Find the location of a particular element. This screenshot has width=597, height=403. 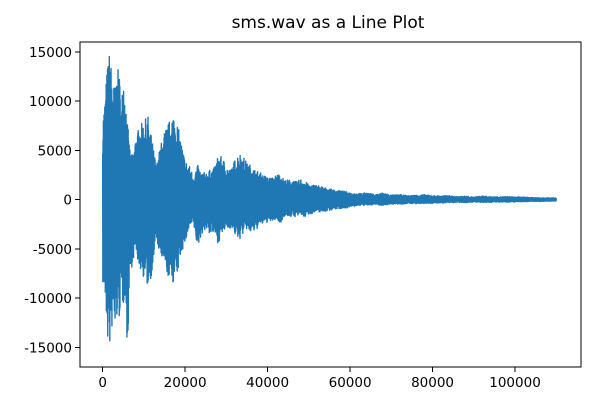

y-tick-label: -15000 is located at coordinates (48, 348).